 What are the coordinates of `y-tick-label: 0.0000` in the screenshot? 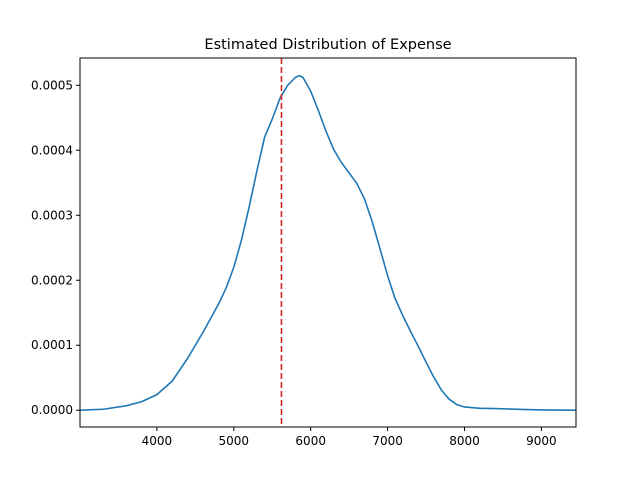 It's located at (52, 410).